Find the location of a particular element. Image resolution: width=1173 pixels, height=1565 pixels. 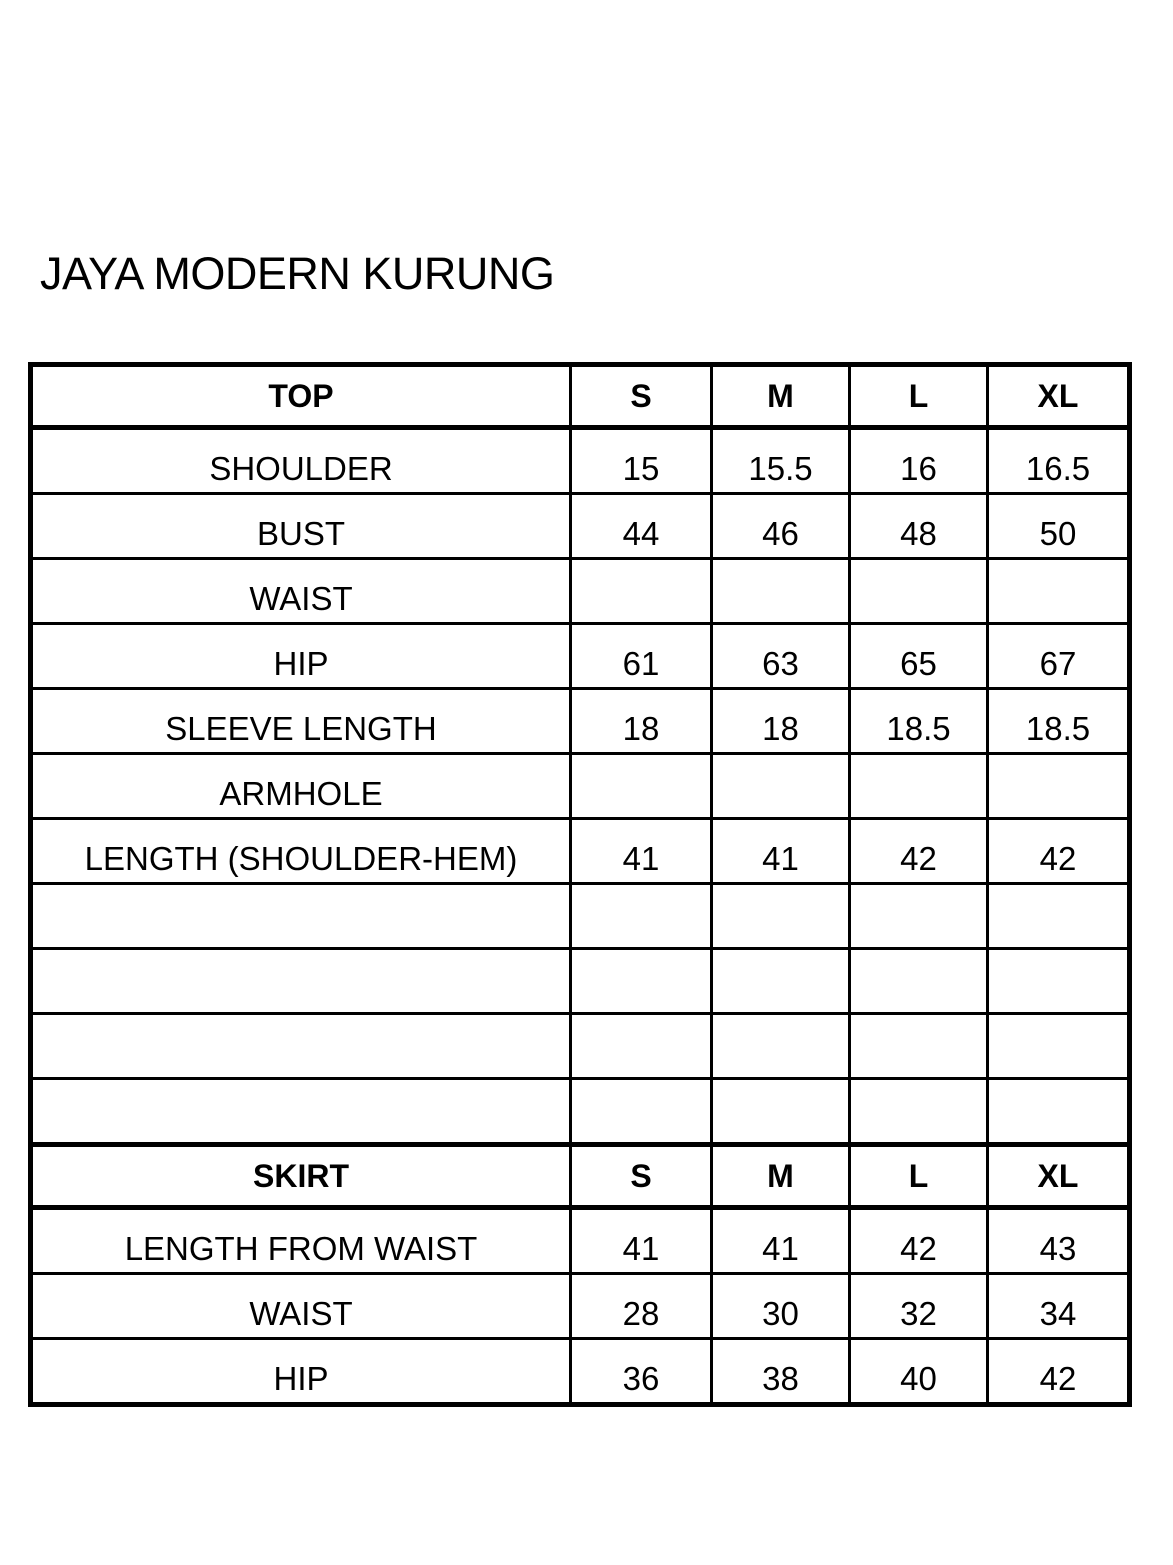

section-header-row: TOP S M L XL is located at coordinates (580, 396).